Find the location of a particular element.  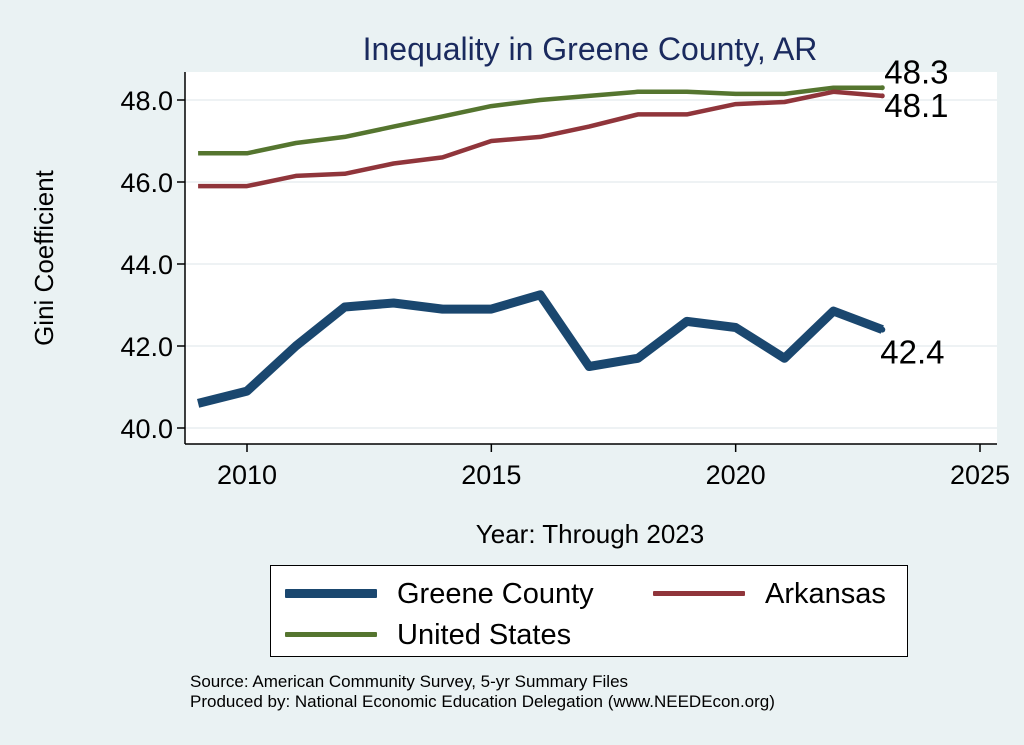

y-axis-label: Gini Coefficient is located at coordinates (44, 257).